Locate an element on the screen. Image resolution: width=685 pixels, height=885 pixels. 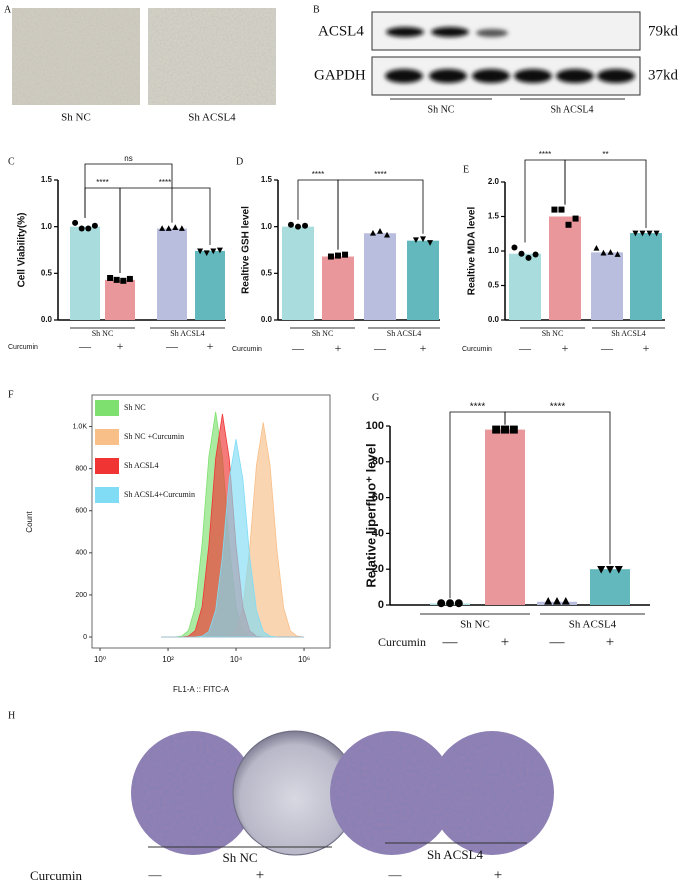
blot-label: ACSL4 is located at coordinates (341, 31).